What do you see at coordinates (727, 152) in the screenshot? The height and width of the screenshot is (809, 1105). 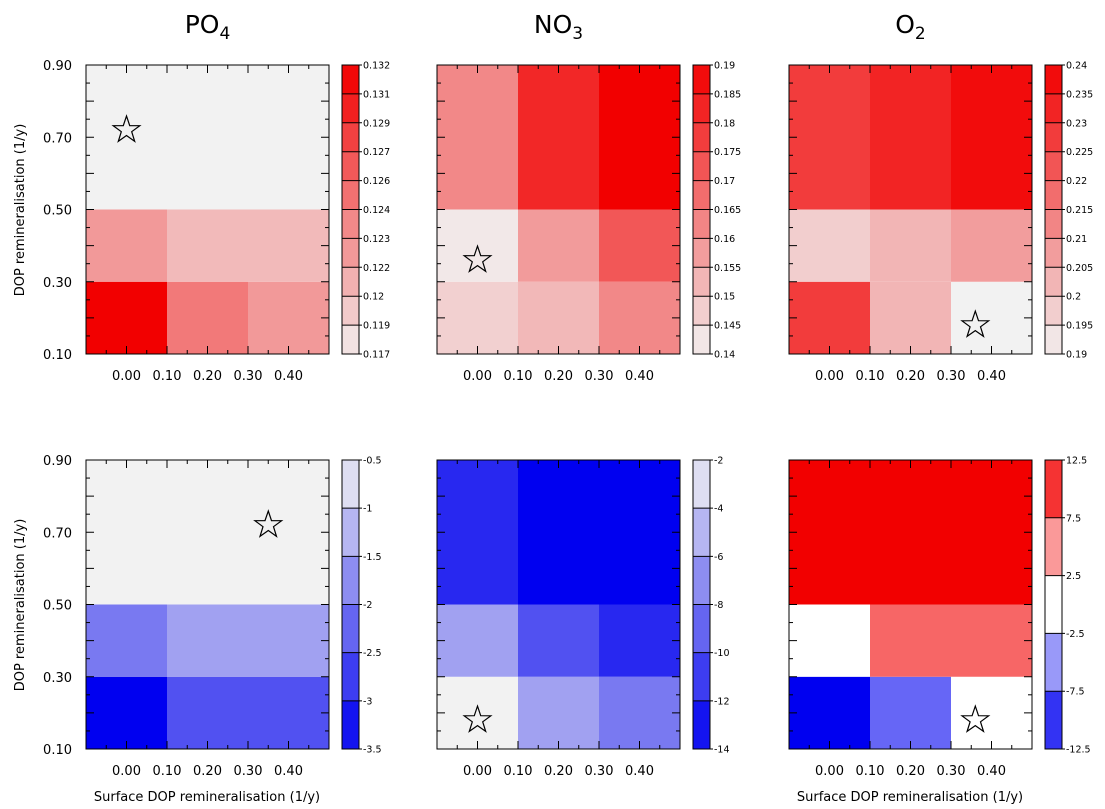 I see `colorbar-tick-label: 0.175` at bounding box center [727, 152].